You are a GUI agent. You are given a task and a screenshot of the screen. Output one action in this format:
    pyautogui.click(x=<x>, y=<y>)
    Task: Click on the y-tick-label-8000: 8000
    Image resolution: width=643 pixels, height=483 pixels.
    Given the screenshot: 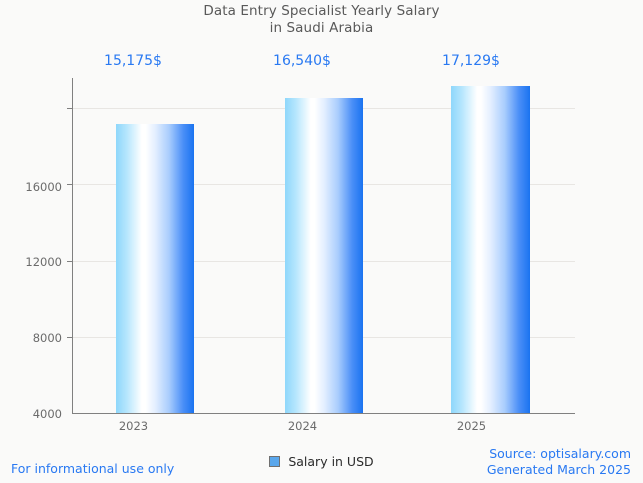 What is the action you would take?
    pyautogui.click(x=47, y=338)
    